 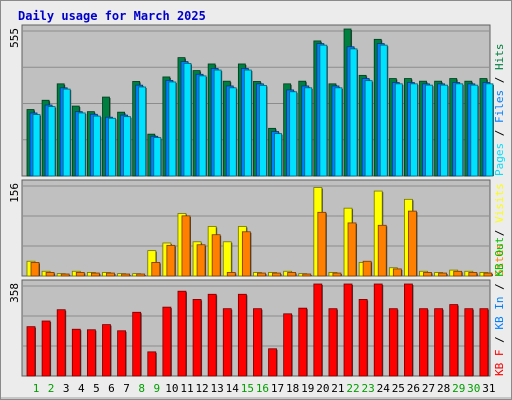 I want to click on x-tick-label-day-22: 22, so click(x=352, y=388).